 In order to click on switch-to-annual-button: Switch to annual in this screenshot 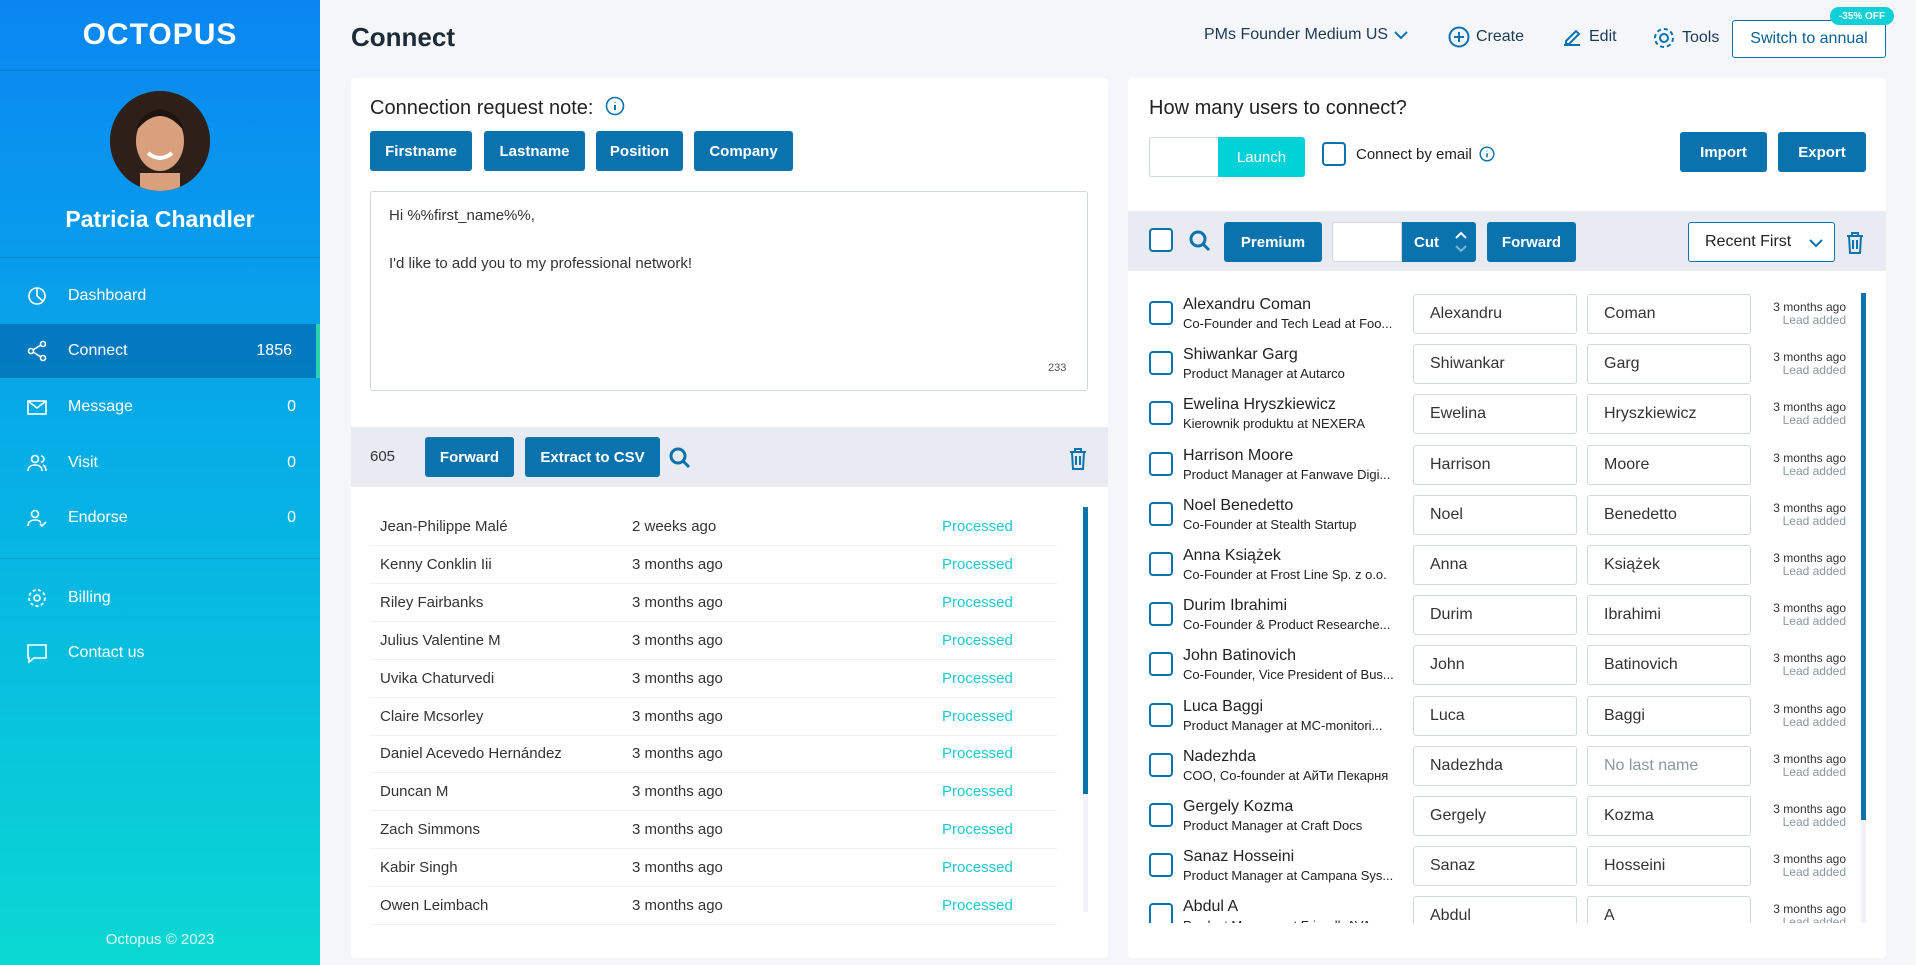, I will do `click(1809, 39)`.